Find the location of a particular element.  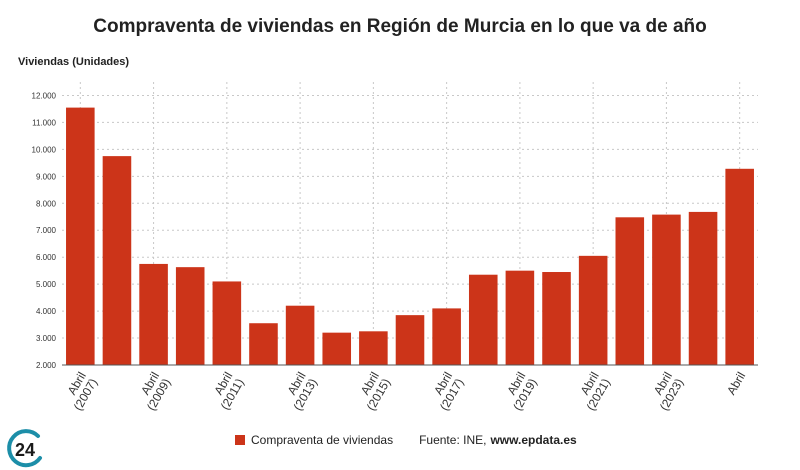

y-tick-label: 4.000 is located at coordinates (46, 311).